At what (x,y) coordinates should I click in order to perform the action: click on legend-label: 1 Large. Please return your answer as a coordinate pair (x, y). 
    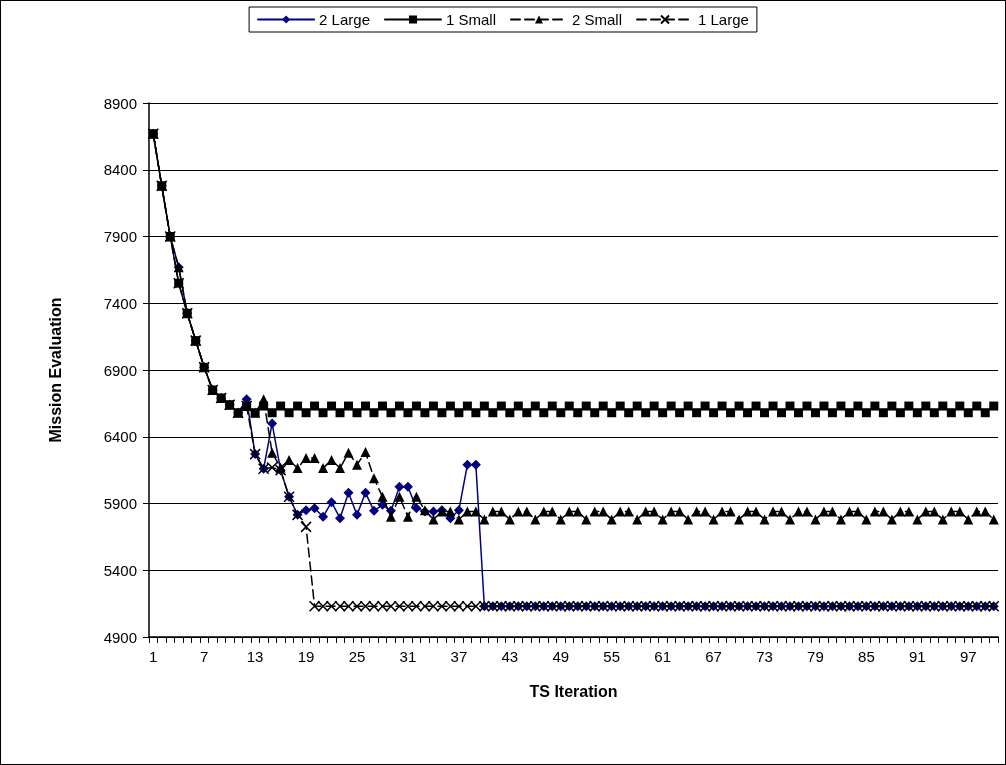
    Looking at the image, I should click on (723, 19).